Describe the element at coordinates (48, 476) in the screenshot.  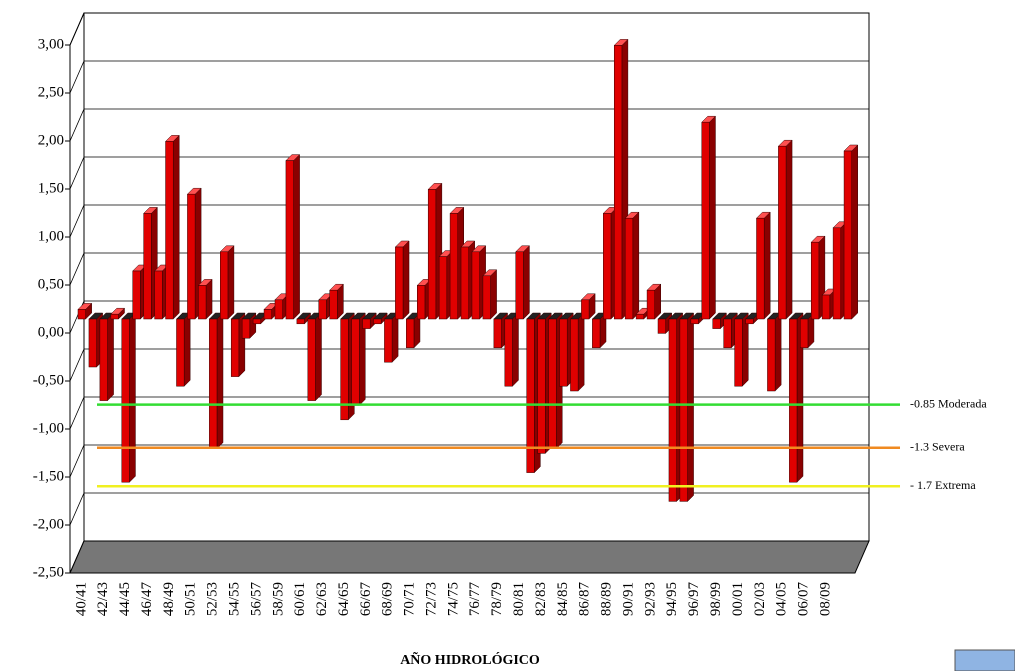
I see `y-tick-label: -1,50` at that location.